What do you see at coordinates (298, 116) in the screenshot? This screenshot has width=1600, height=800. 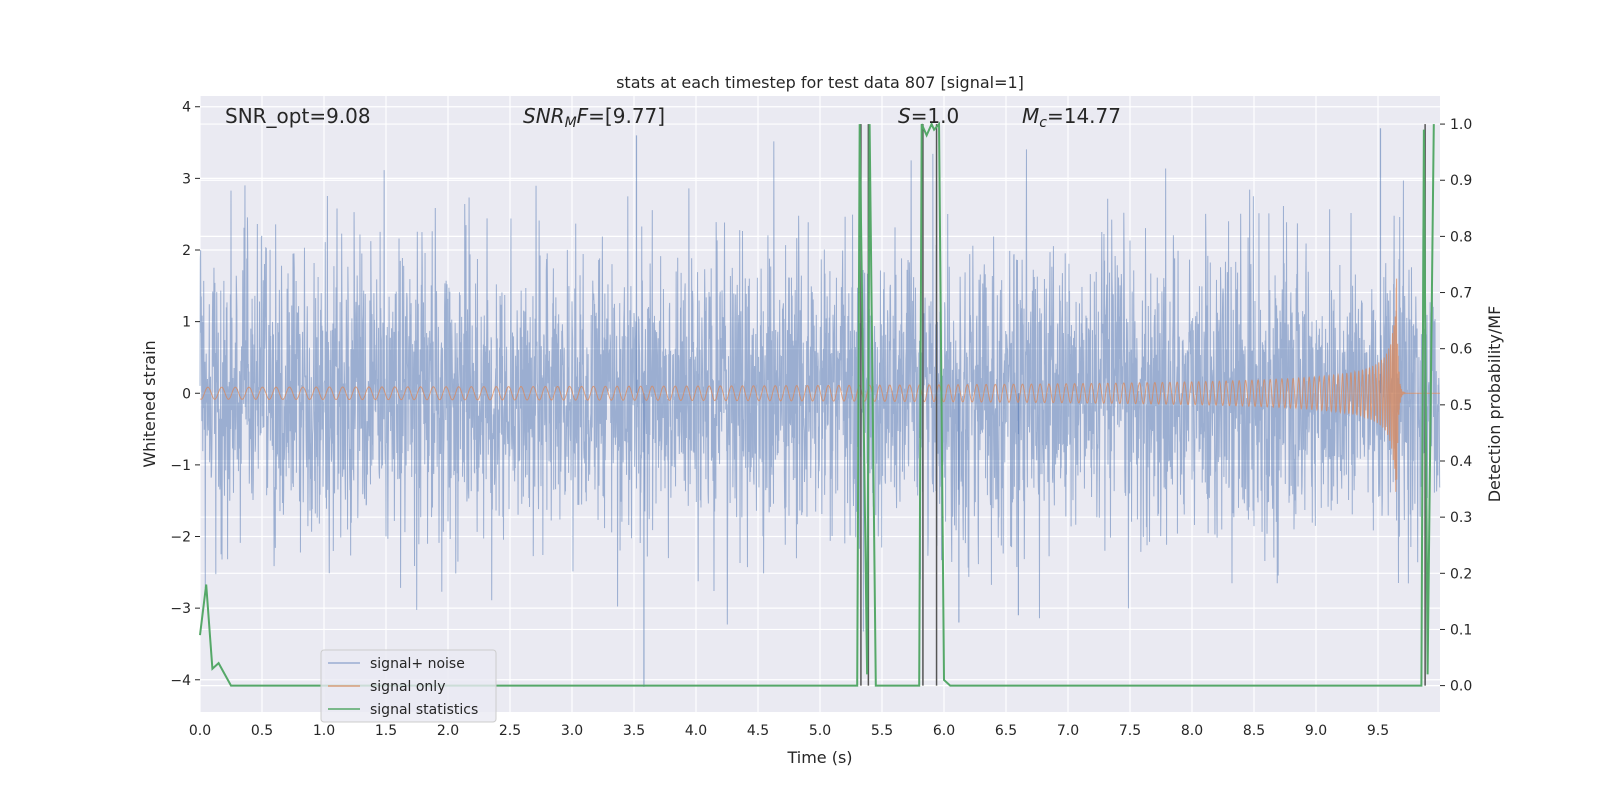 I see `annotation-snr-opt: SNR_opt=9.08` at bounding box center [298, 116].